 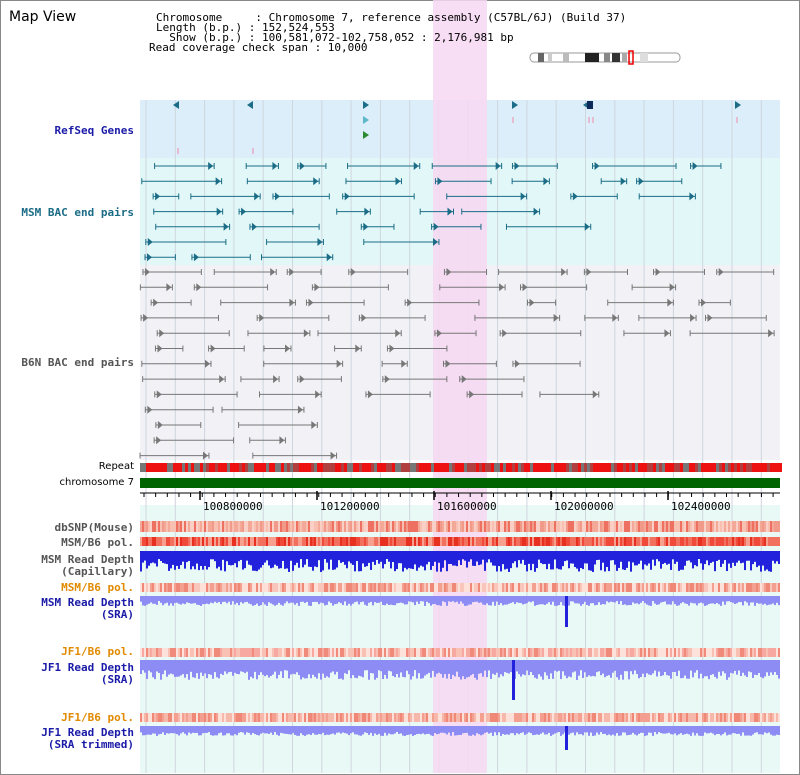 I want to click on track-label-jf1-depth-trimmed: JF1 Read Depth, so click(x=87, y=732).